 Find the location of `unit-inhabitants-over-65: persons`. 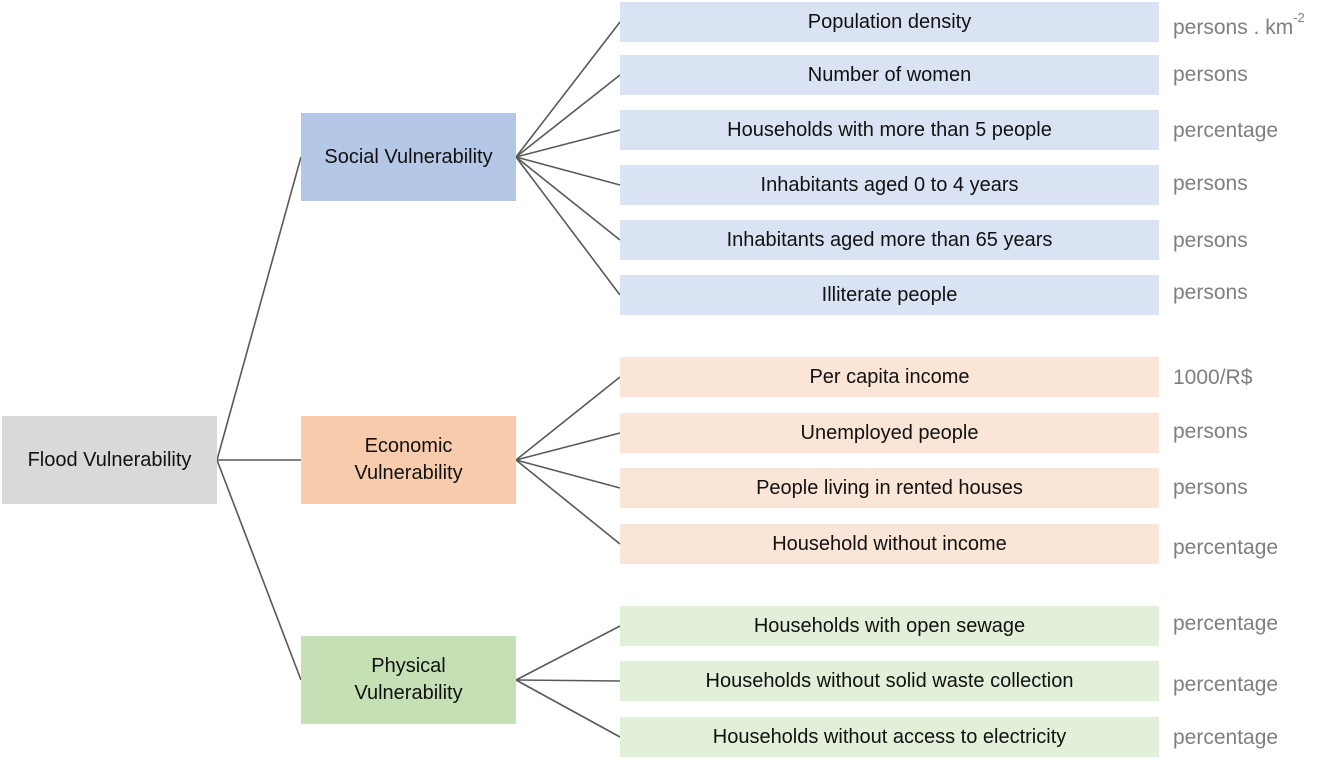

unit-inhabitants-over-65: persons is located at coordinates (1210, 240).